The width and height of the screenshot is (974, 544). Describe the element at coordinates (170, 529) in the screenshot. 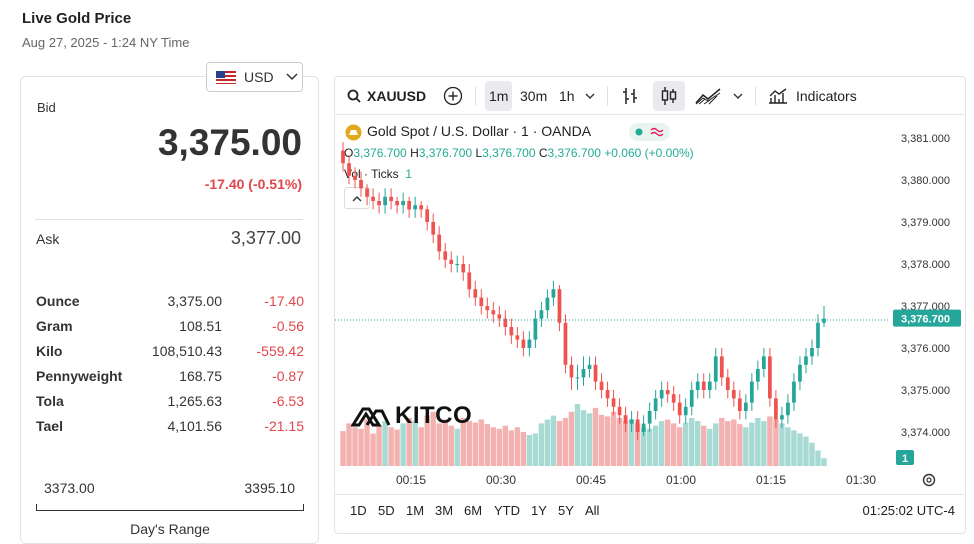

I see `range-label: Day's Range` at that location.